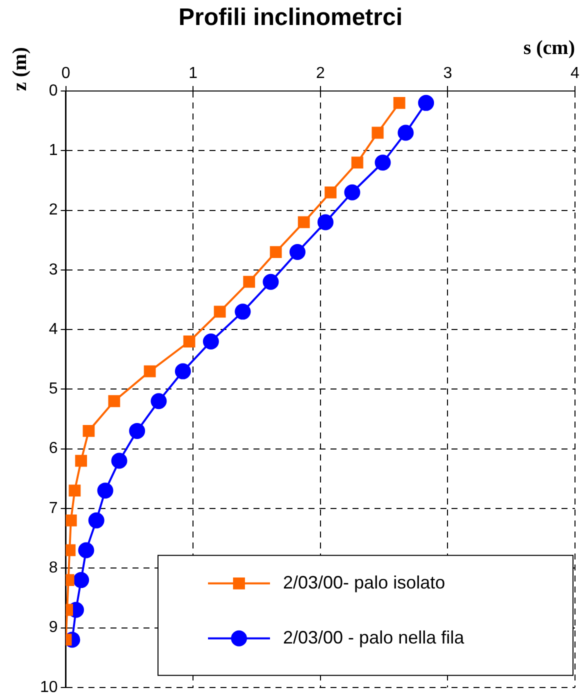  What do you see at coordinates (20, 69) in the screenshot?
I see `y-axis-title: z (m)` at bounding box center [20, 69].